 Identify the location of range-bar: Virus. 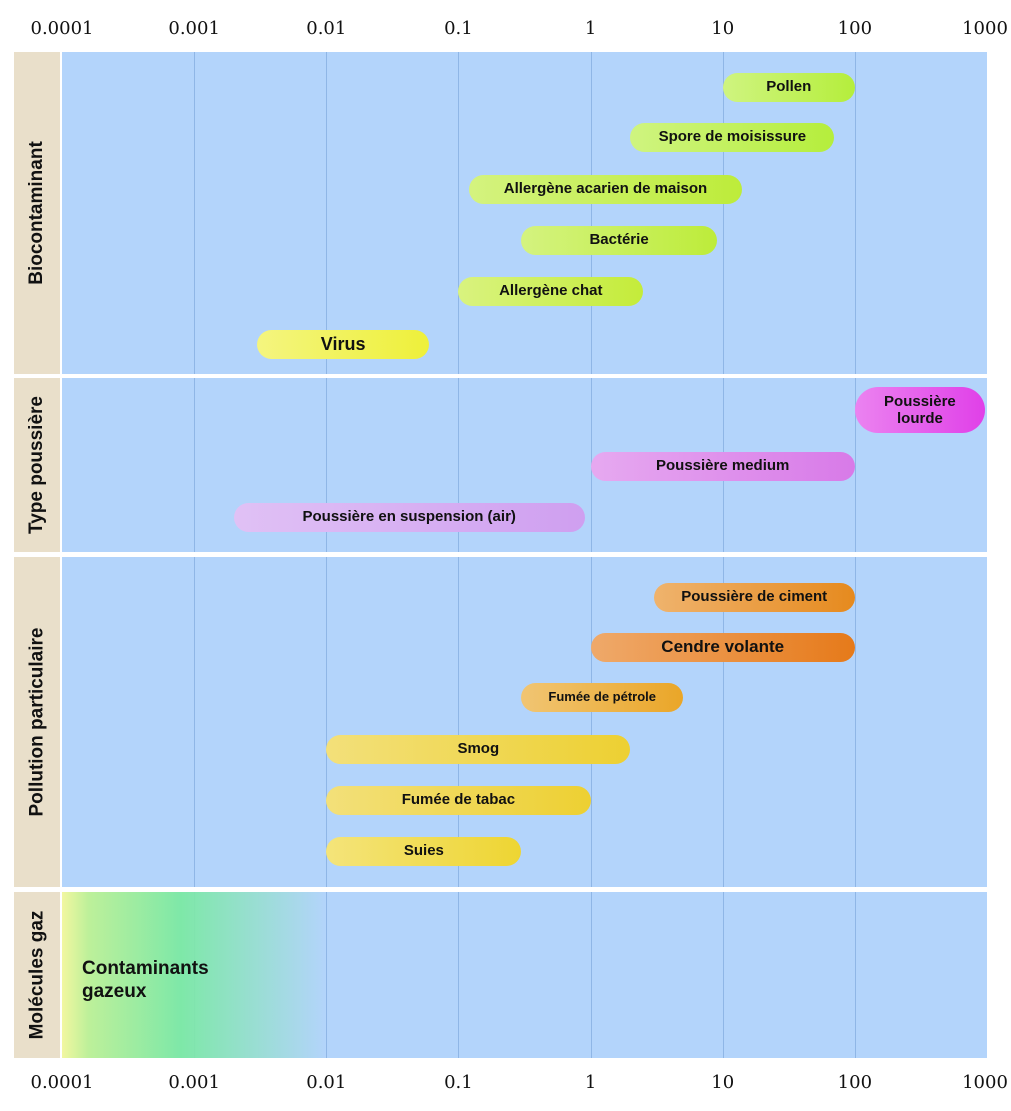
(343, 344).